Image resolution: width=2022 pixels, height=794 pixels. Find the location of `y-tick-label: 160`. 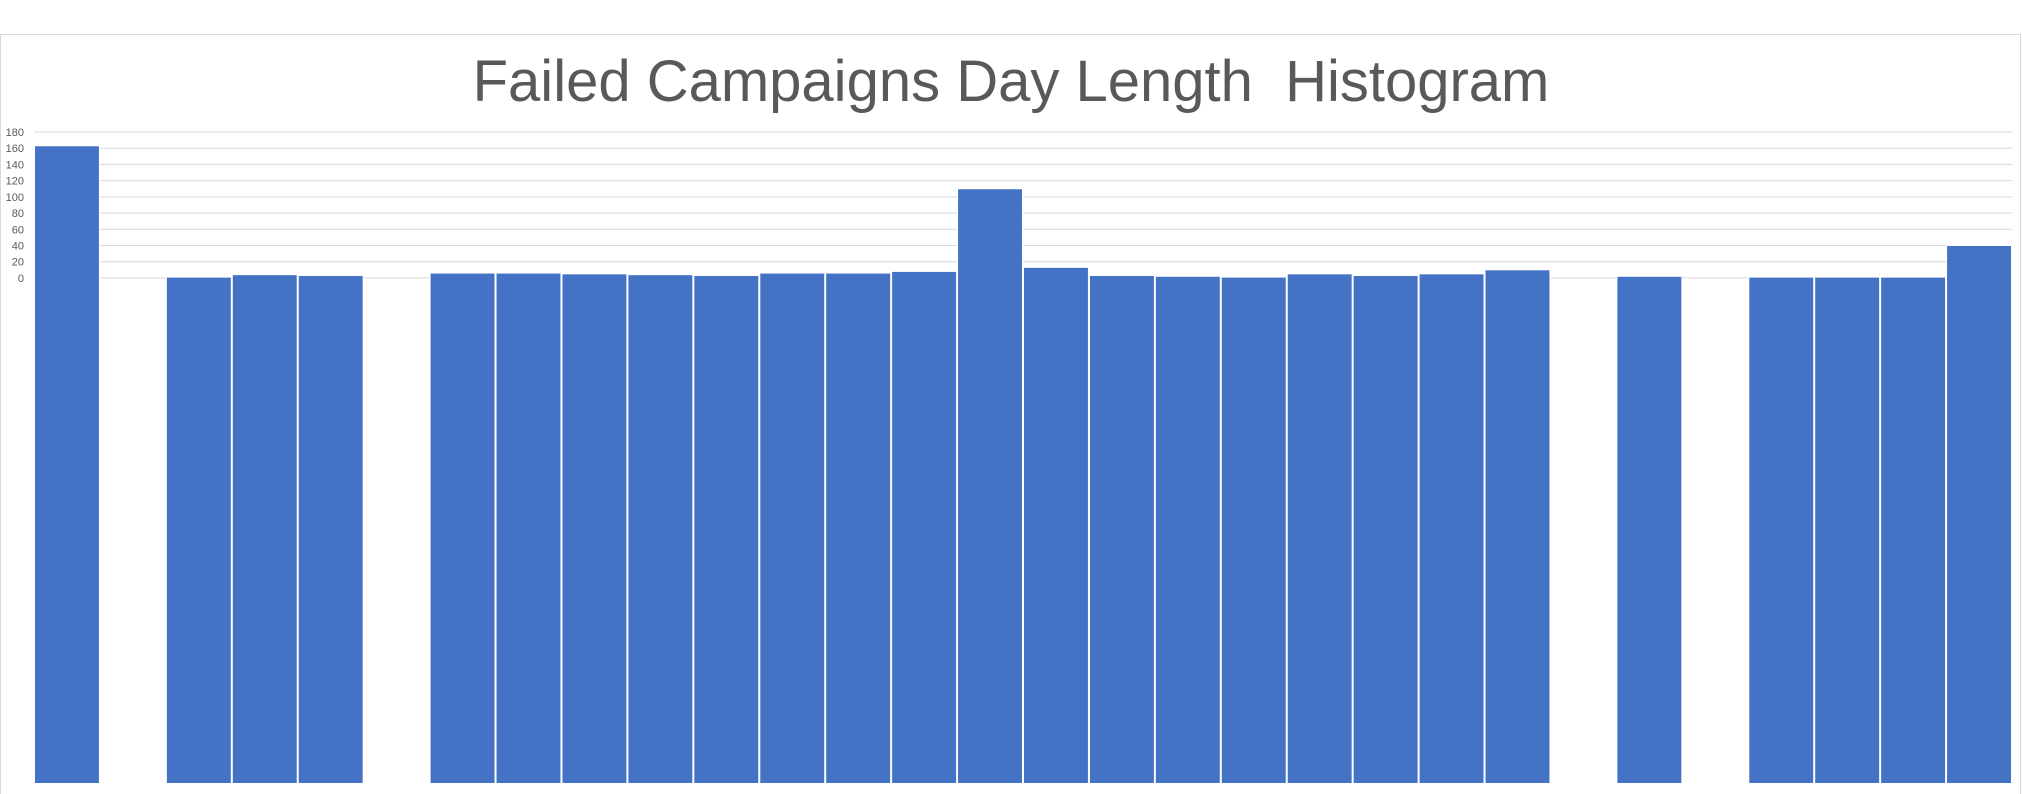

y-tick-label: 160 is located at coordinates (15, 149).